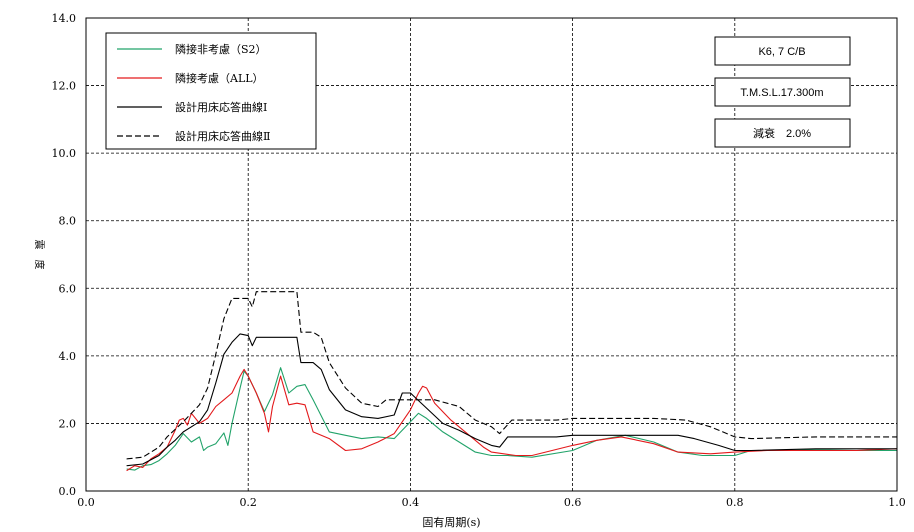  I want to click on info-boxes: K6, 7 C/B T.M.S.L.17.300m 減衰 2.0%, so click(782, 92).